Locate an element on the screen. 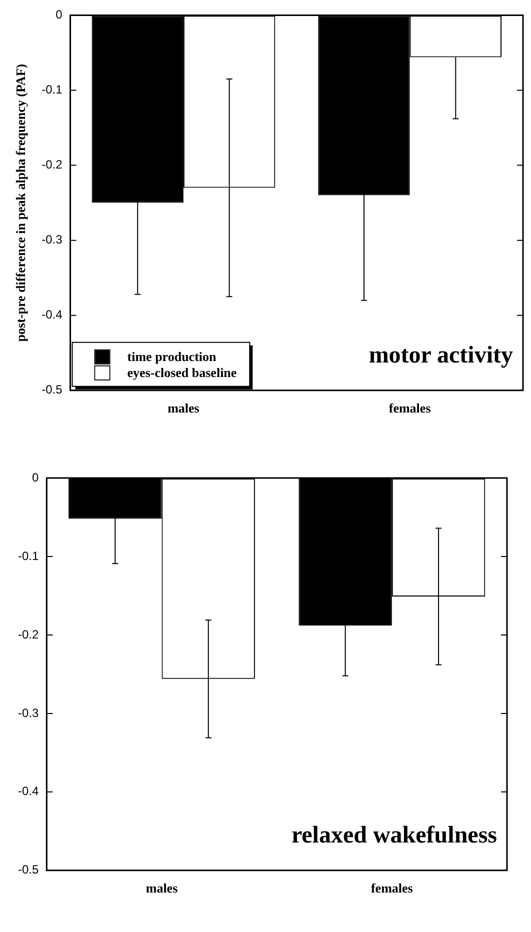 The image size is (531, 932). legend-label: eyes-closed baseline is located at coordinates (182, 372).